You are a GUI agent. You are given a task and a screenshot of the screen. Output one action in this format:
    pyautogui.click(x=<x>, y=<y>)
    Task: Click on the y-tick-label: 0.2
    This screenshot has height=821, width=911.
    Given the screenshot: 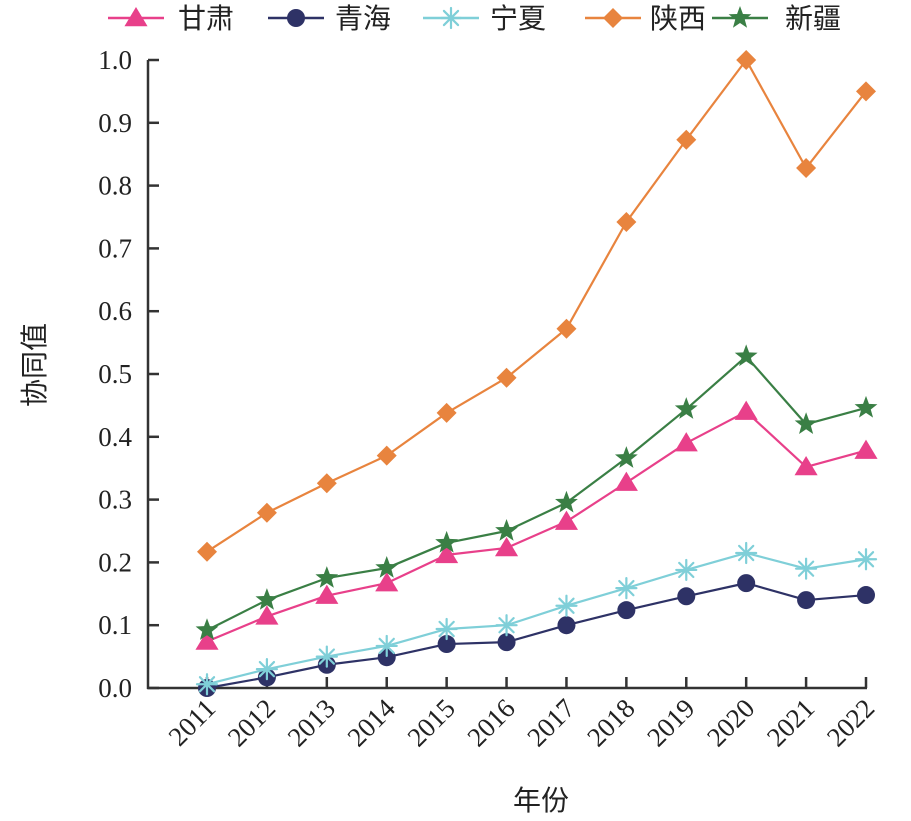 What is the action you would take?
    pyautogui.click(x=115, y=562)
    